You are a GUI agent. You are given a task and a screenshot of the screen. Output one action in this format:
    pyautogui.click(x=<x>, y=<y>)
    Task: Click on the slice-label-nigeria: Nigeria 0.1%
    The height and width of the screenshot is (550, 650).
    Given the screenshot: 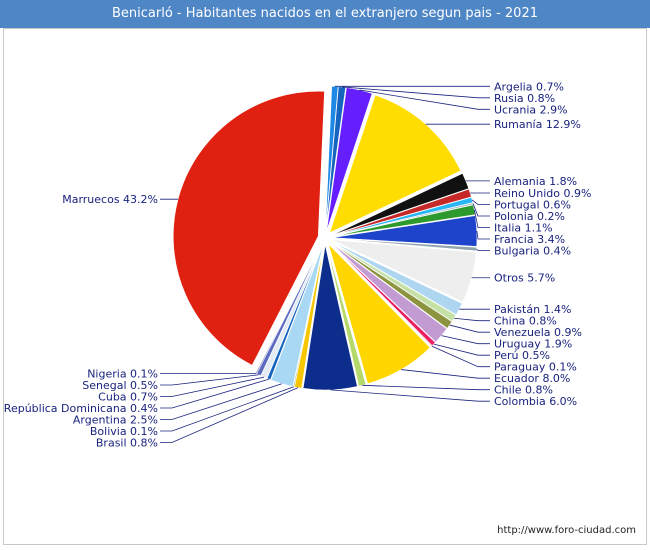 What is the action you would take?
    pyautogui.click(x=122, y=374)
    